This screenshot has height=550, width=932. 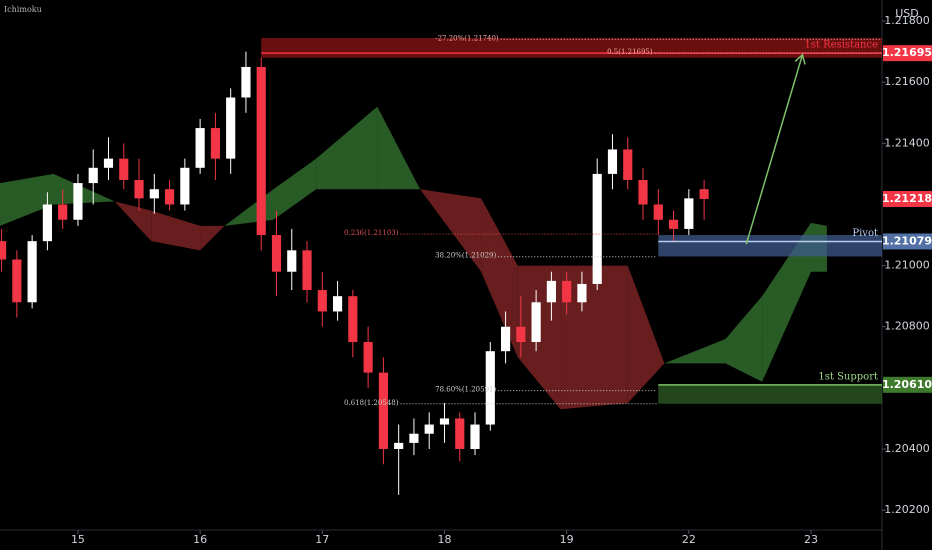 What do you see at coordinates (689, 539) in the screenshot?
I see `x-tick-label: 22` at bounding box center [689, 539].